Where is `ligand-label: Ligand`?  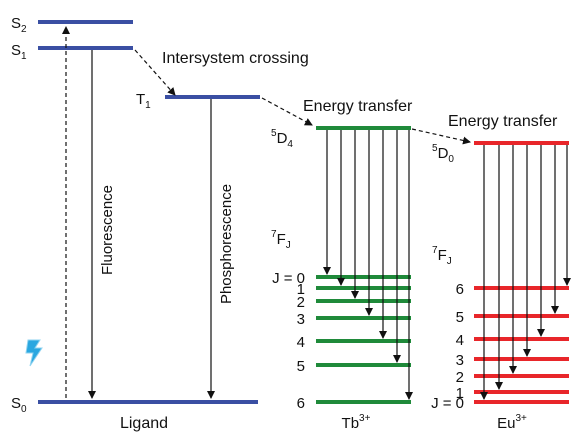
ligand-label: Ligand is located at coordinates (144, 423).